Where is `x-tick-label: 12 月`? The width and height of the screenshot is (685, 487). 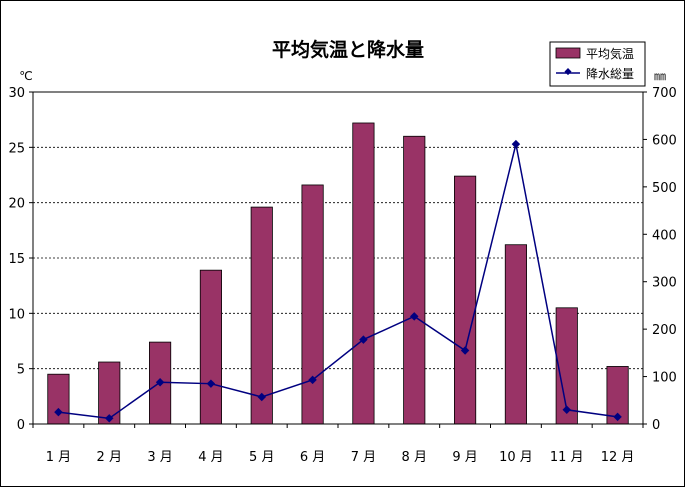 x-tick-label: 12 月 is located at coordinates (618, 457).